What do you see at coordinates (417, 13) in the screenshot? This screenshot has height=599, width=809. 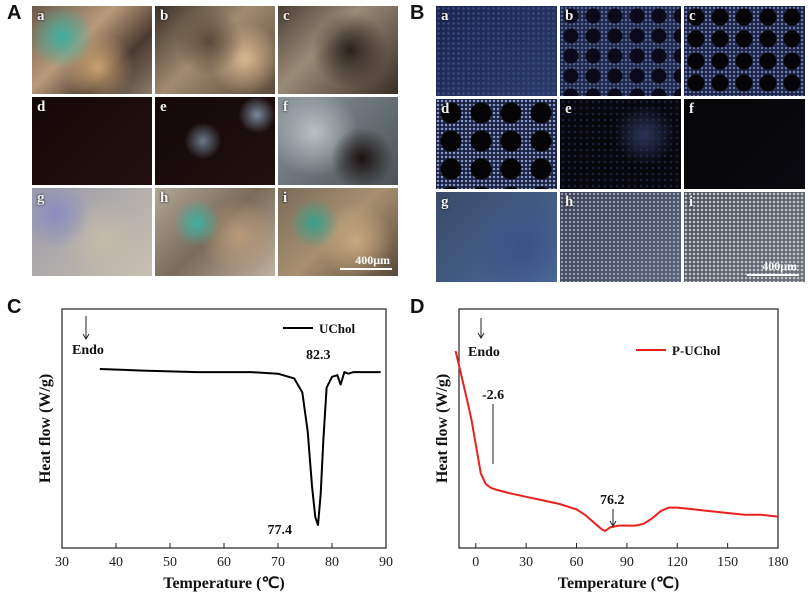 I see `panel-b-letter: B` at bounding box center [417, 13].